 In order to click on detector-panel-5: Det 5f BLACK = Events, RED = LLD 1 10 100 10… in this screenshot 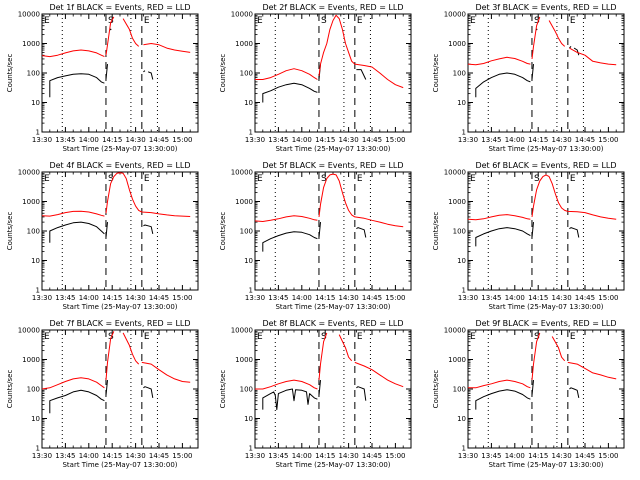, I will do `click(315, 236)`.